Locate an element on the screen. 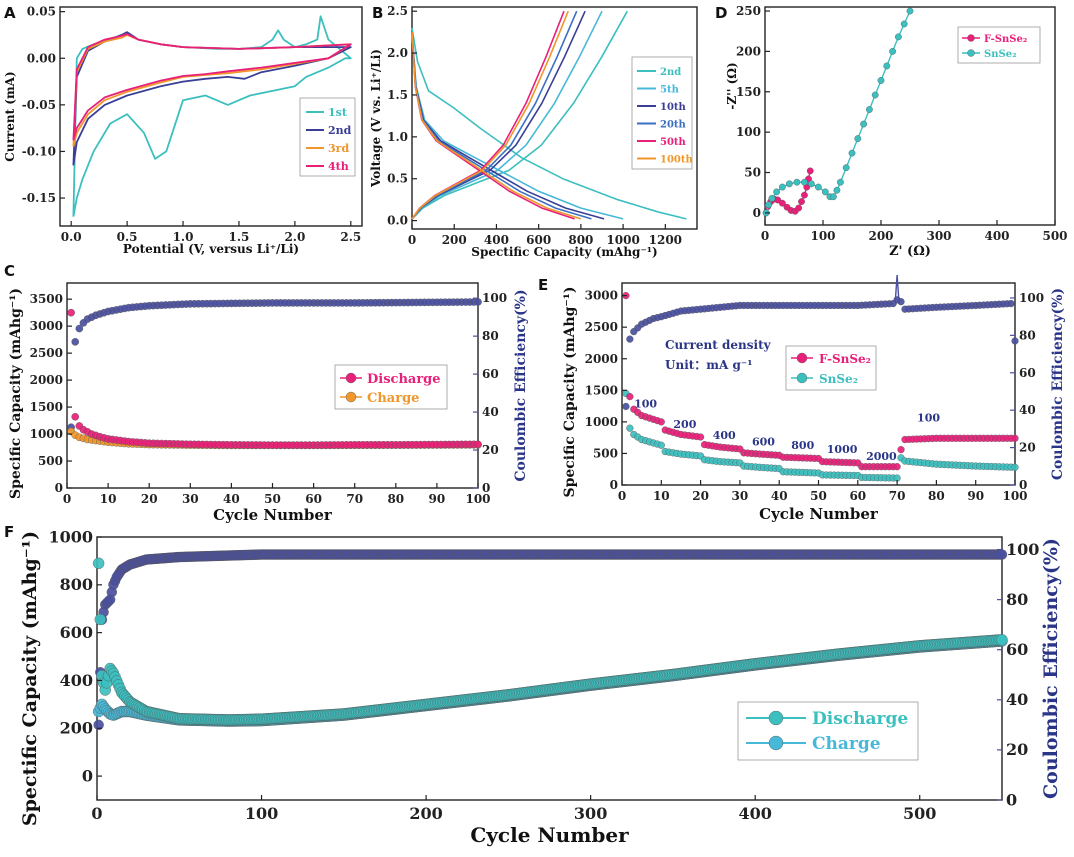  panel-e-ytick-label: 2000 is located at coordinates (601, 359).